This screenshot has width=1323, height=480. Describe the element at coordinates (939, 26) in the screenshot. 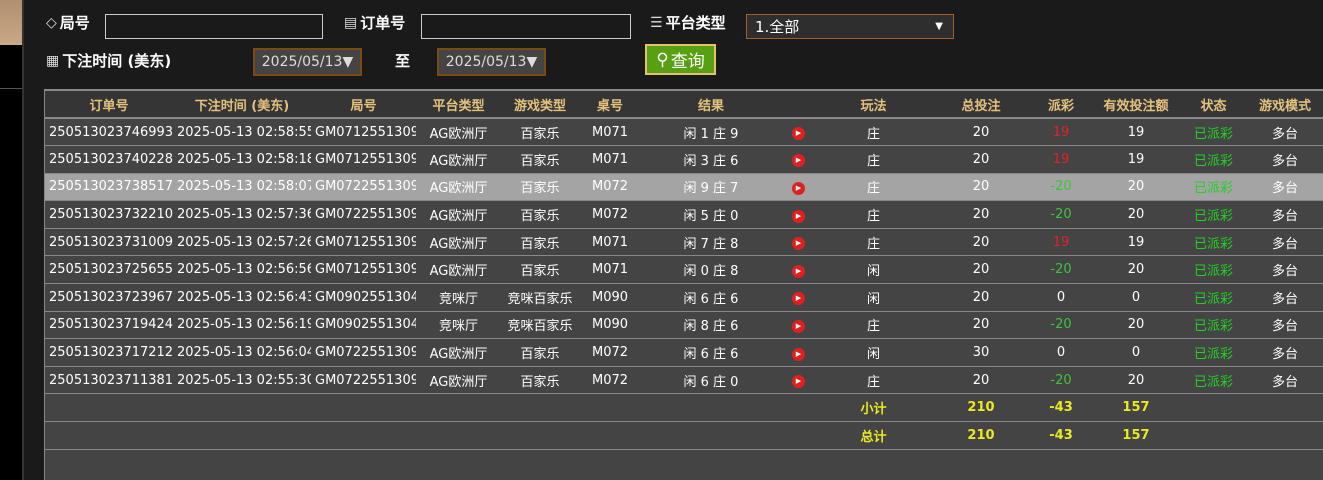

I see `chevron-down-icon: ▼` at that location.